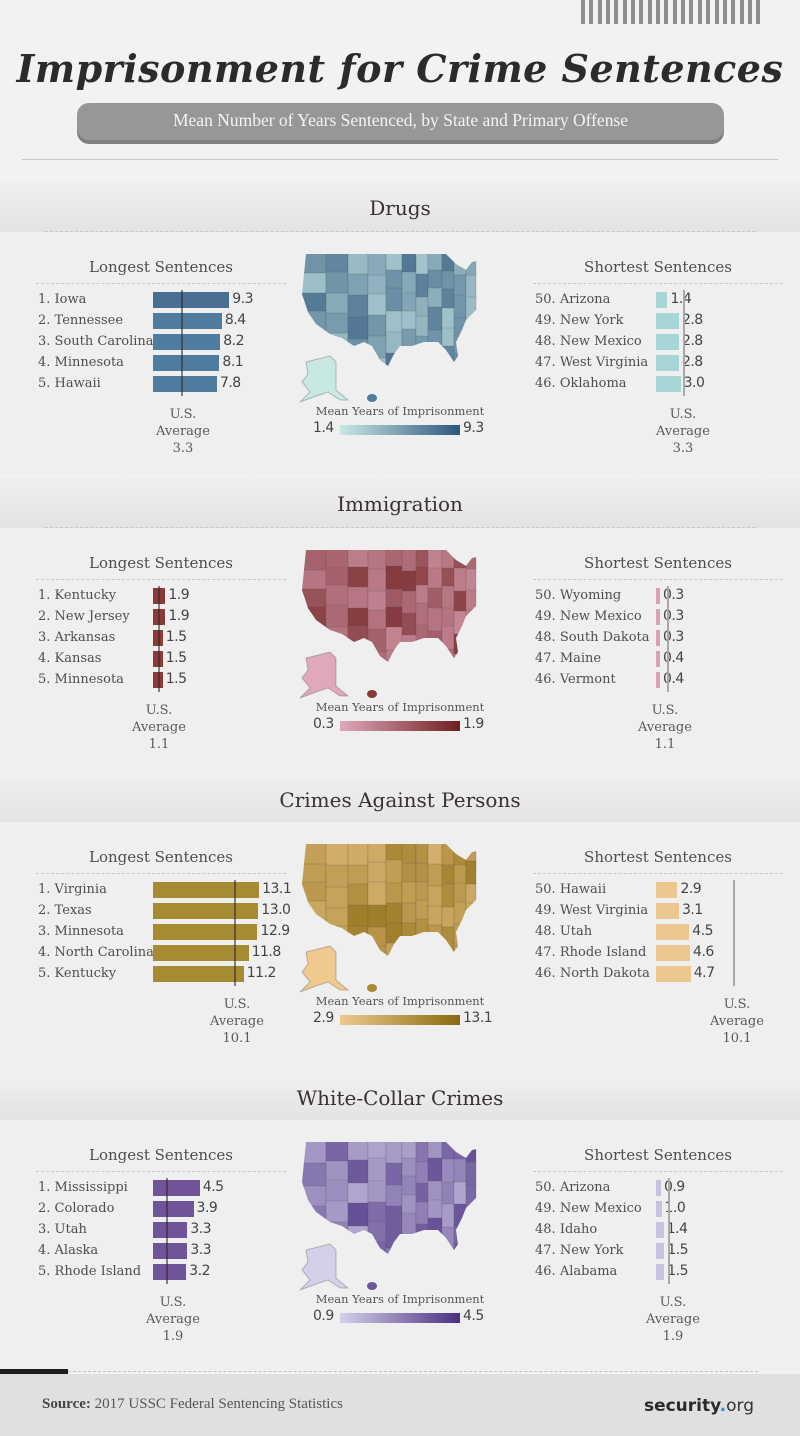  What do you see at coordinates (740, 1406) in the screenshot?
I see `brand-tld: org` at bounding box center [740, 1406].